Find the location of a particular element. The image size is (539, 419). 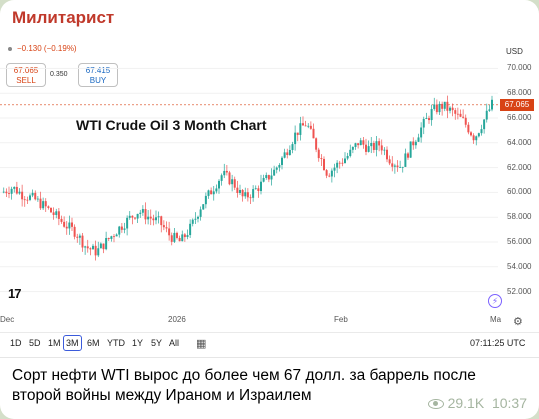

y-tick-label: 70.000 is located at coordinates (519, 68).